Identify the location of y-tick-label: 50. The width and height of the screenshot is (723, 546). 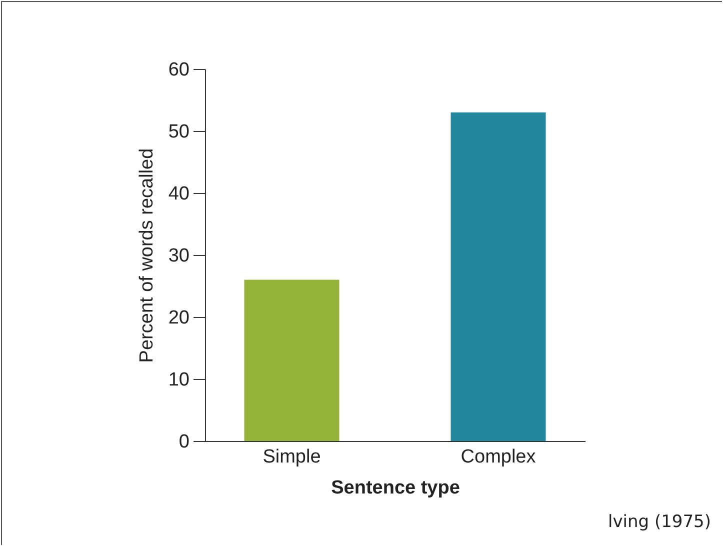
(179, 132).